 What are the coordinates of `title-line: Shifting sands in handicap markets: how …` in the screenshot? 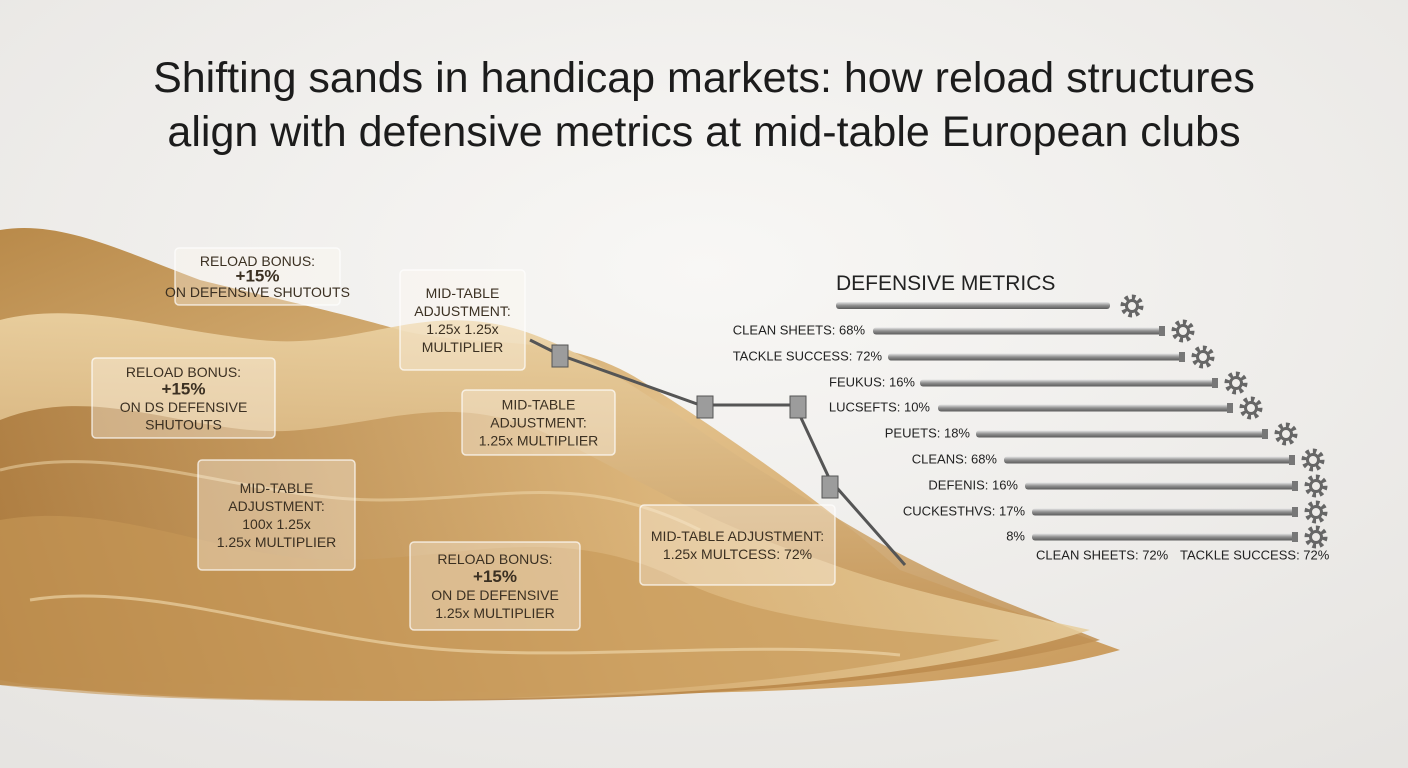 It's located at (704, 78).